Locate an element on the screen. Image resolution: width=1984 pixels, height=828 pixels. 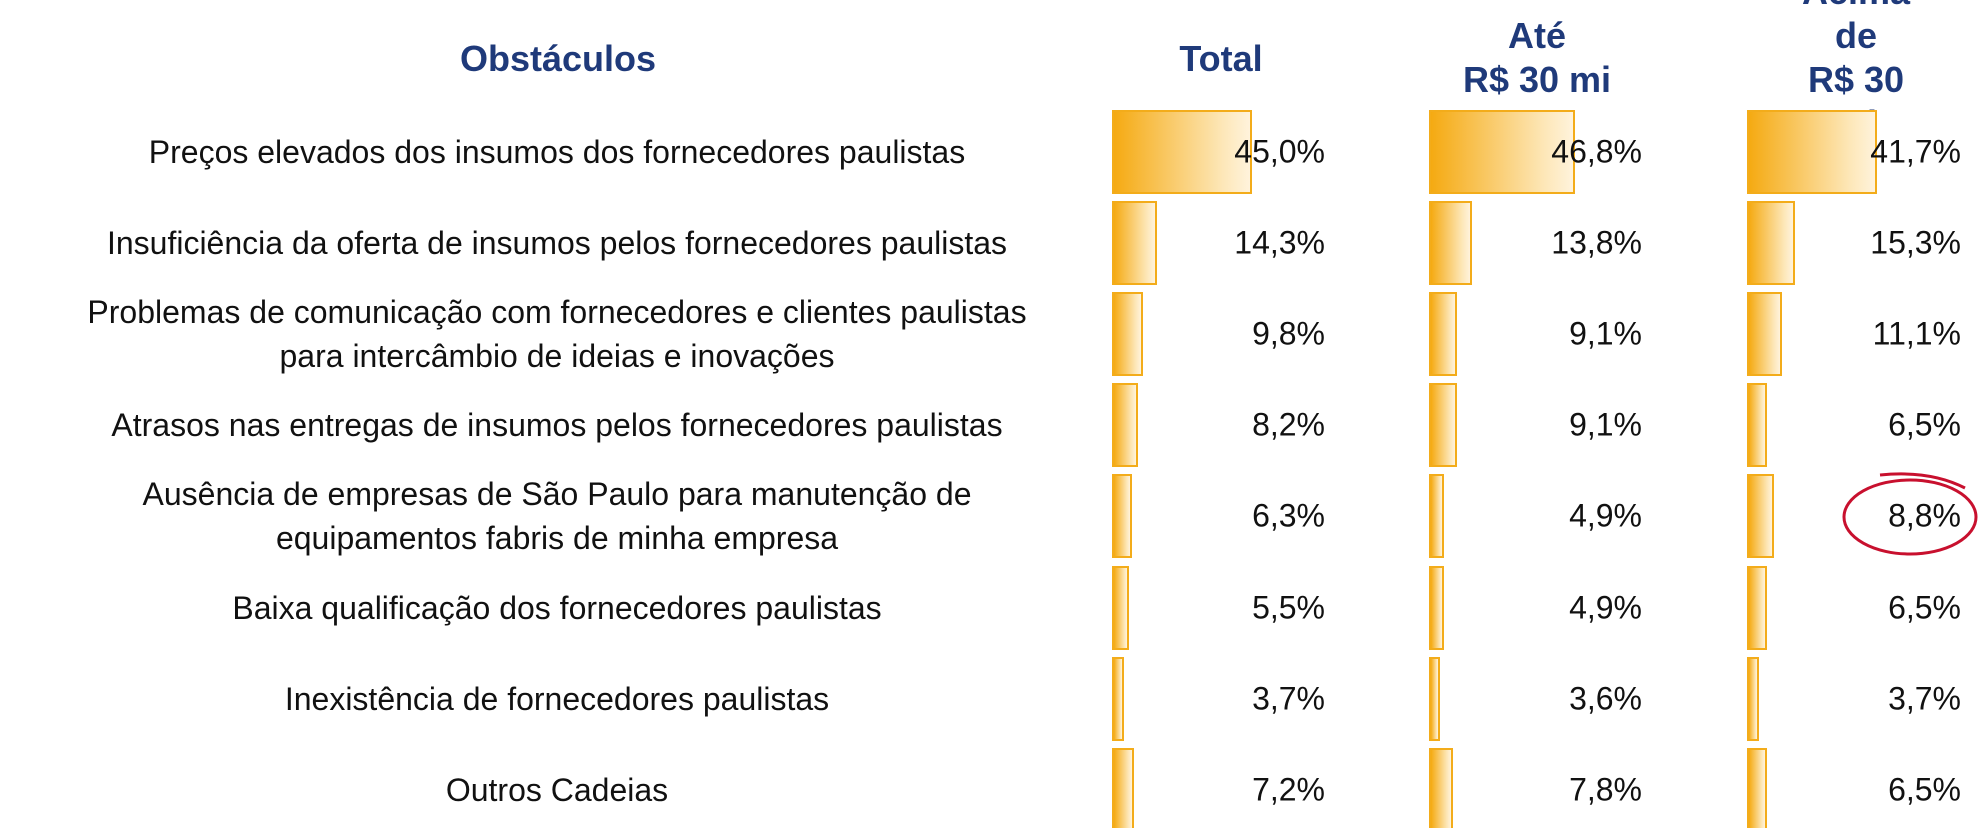
value-label: 9,8% is located at coordinates (1288, 333).